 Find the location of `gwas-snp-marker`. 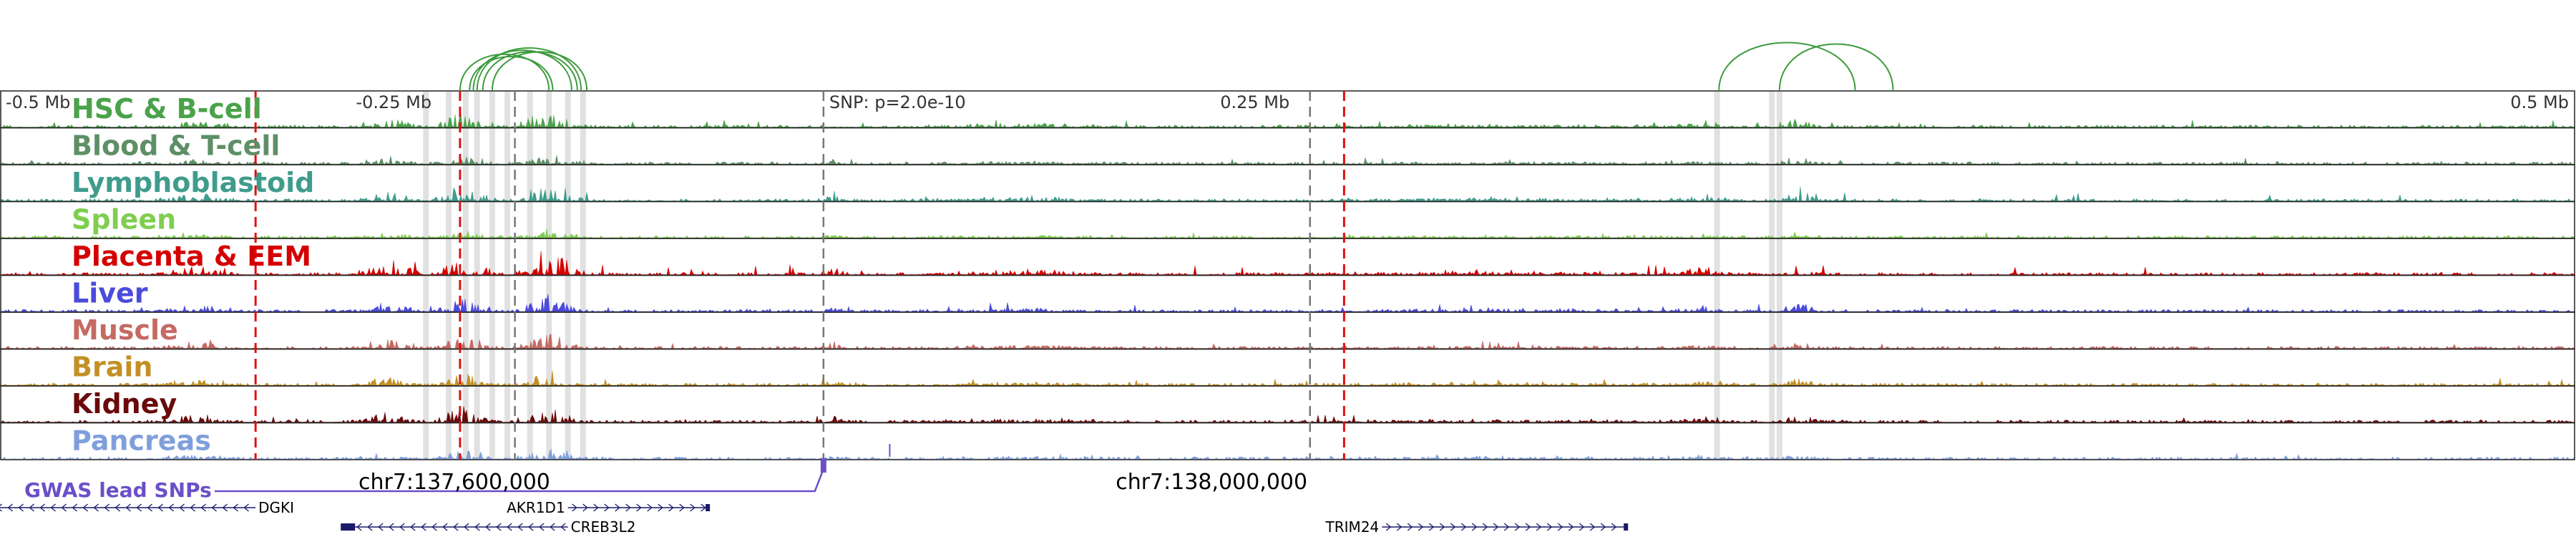

gwas-snp-marker is located at coordinates (823, 465).